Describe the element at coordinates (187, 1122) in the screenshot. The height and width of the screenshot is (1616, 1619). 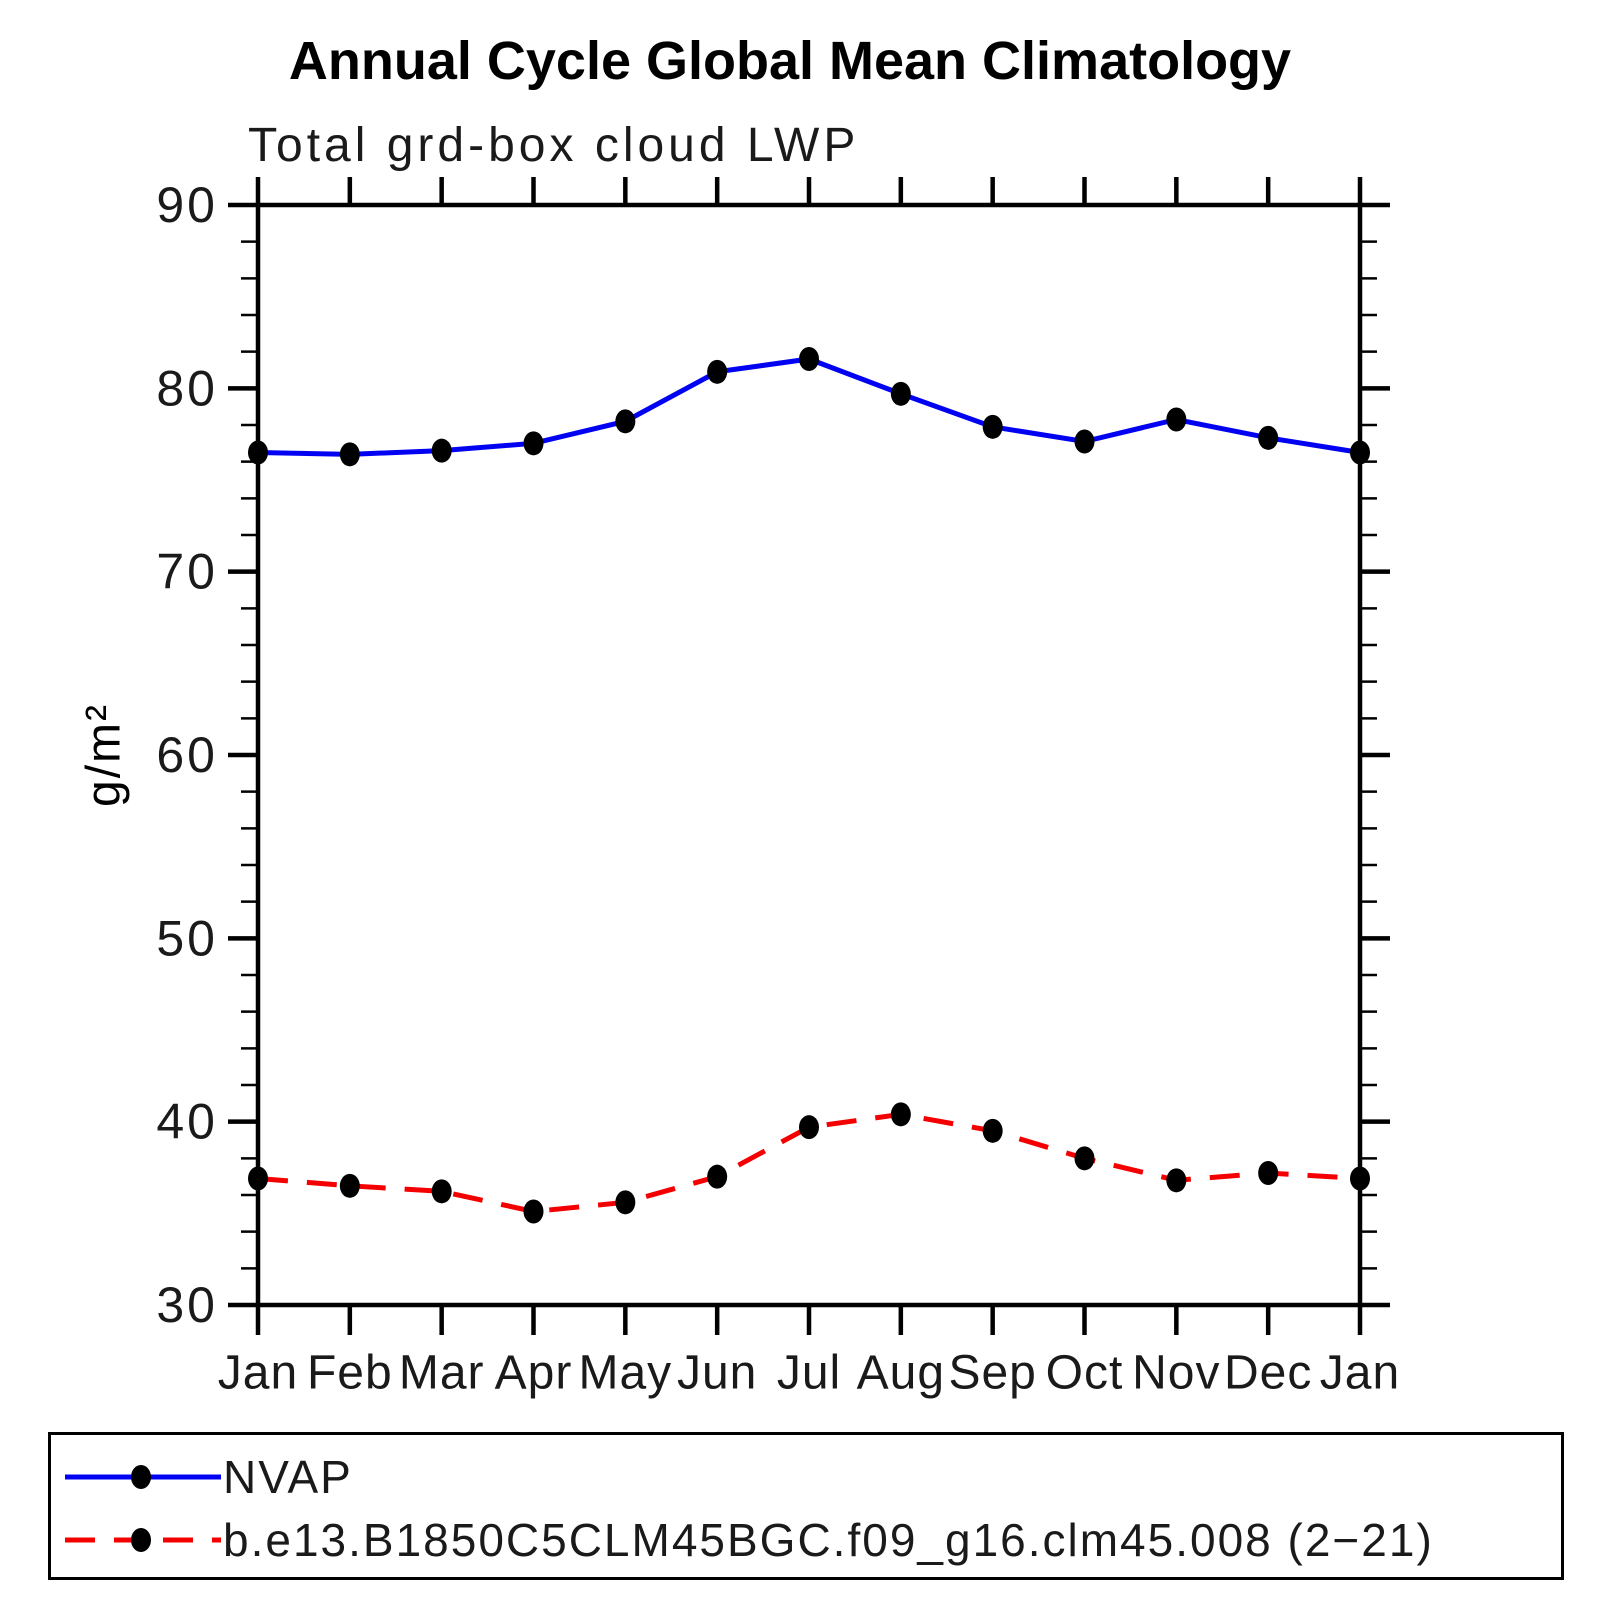
I see `y-tick-label: 40` at that location.